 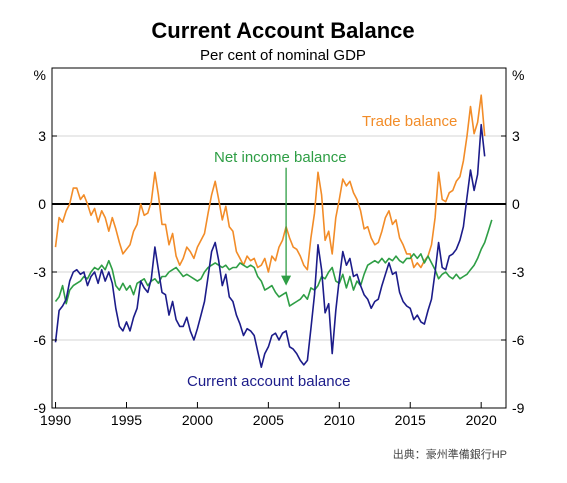 What do you see at coordinates (197, 420) in the screenshot?
I see `x-tick-label: 2000` at bounding box center [197, 420].